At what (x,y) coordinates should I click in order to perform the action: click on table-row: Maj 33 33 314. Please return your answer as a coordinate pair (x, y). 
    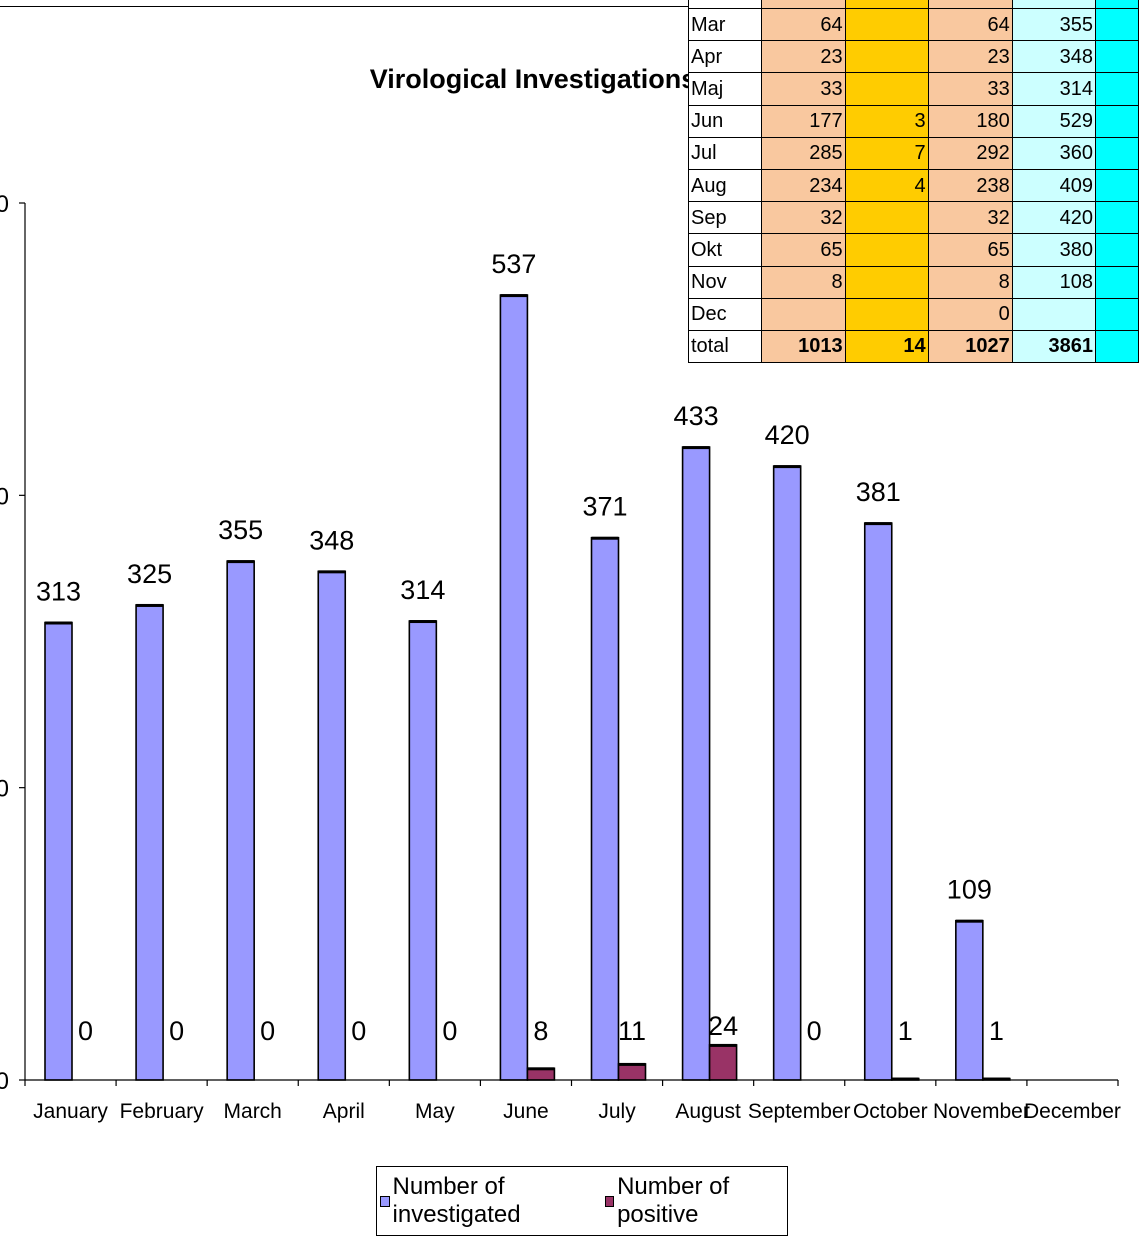
    Looking at the image, I should click on (913, 89).